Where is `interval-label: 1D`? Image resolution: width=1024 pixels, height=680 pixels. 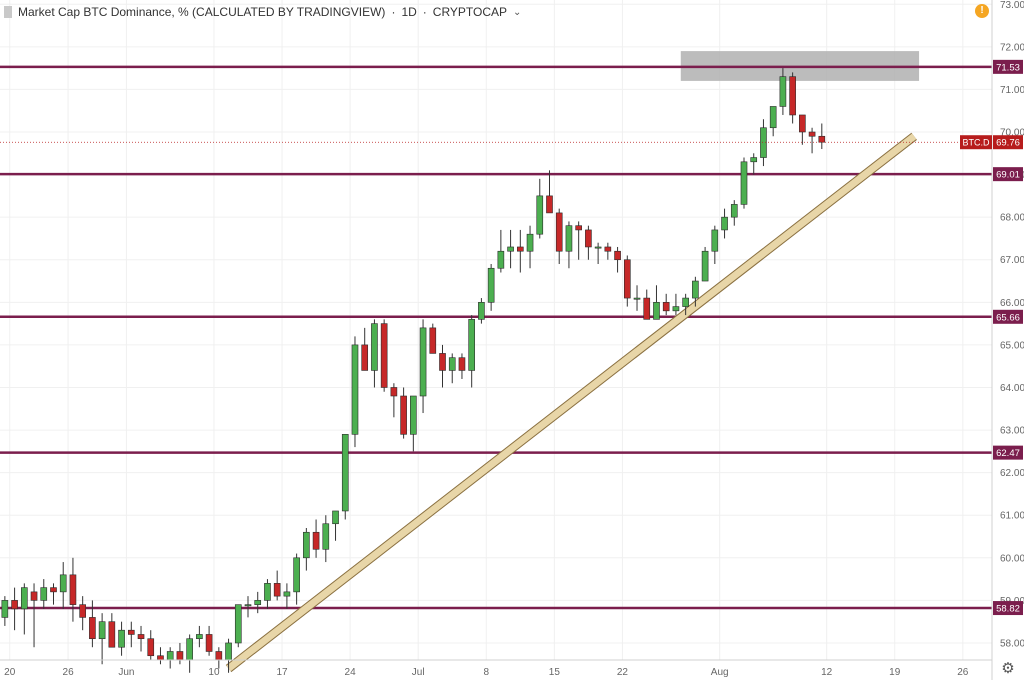 interval-label: 1D is located at coordinates (409, 12).